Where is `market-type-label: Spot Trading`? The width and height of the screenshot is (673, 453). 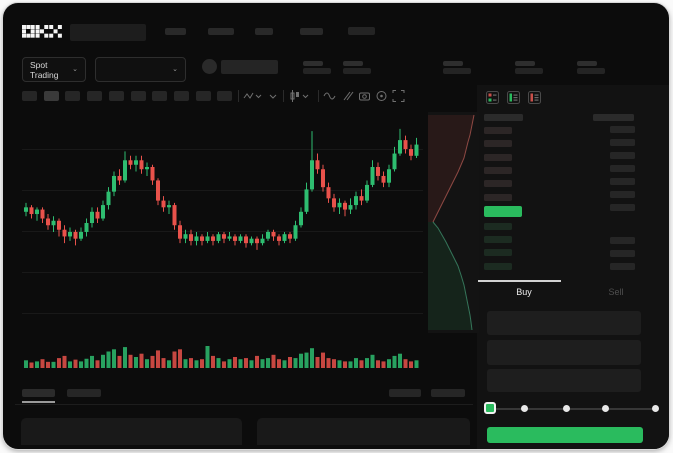 market-type-label: Spot Trading is located at coordinates (44, 69).